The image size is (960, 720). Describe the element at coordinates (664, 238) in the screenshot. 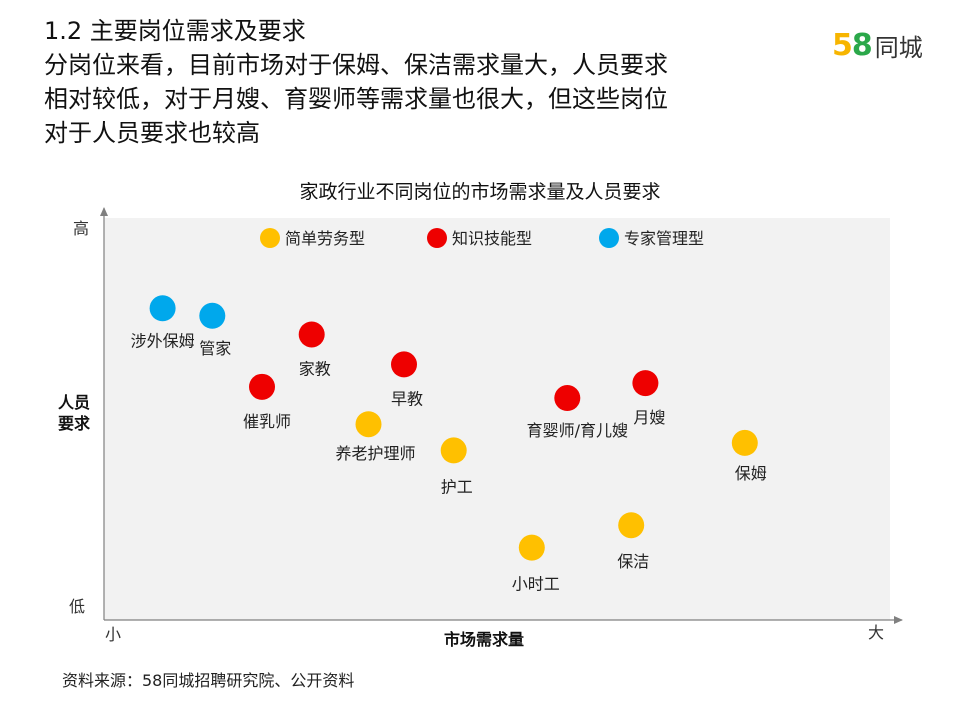

I see `legend-label-3: 专家管理型` at that location.